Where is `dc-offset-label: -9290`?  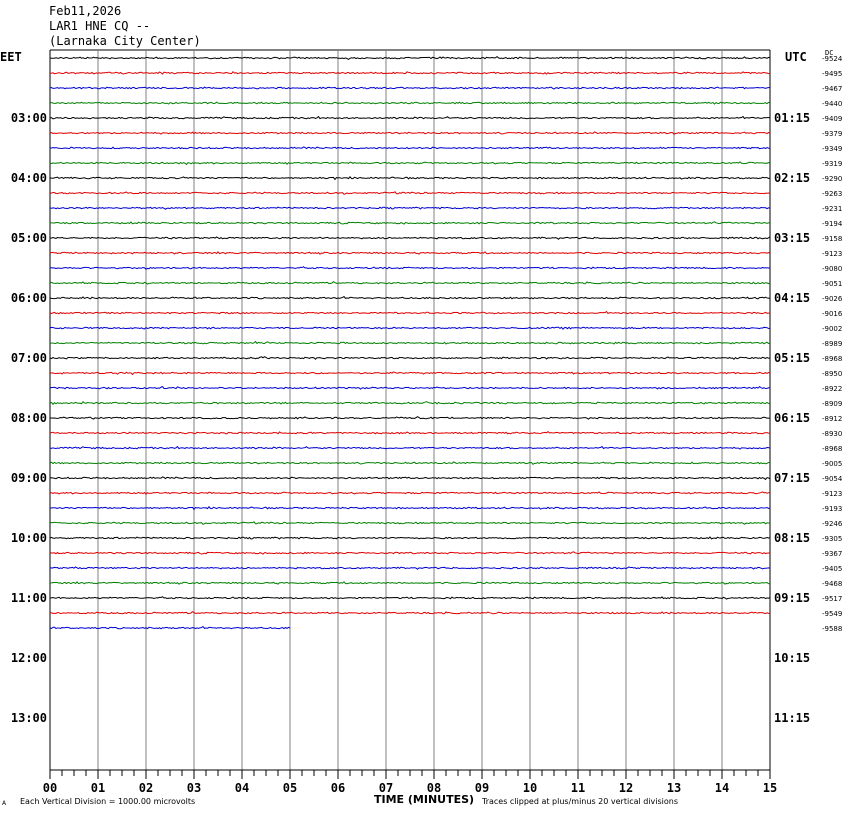
dc-offset-label: -9290 is located at coordinates (832, 179).